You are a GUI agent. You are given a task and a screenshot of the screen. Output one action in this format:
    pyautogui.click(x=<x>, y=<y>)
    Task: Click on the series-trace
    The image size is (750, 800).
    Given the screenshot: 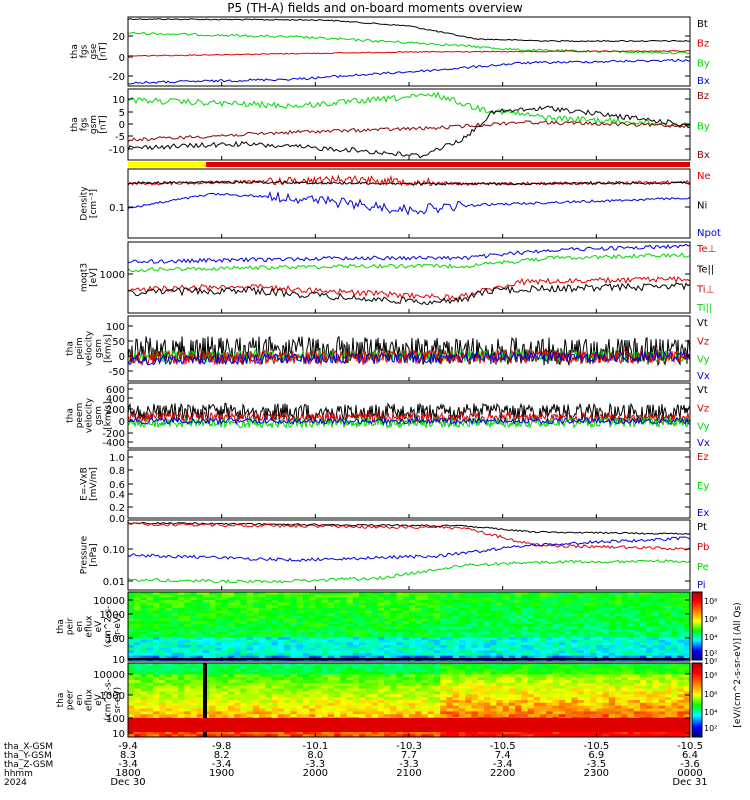 What is the action you would take?
    pyautogui.click(x=409, y=294)
    